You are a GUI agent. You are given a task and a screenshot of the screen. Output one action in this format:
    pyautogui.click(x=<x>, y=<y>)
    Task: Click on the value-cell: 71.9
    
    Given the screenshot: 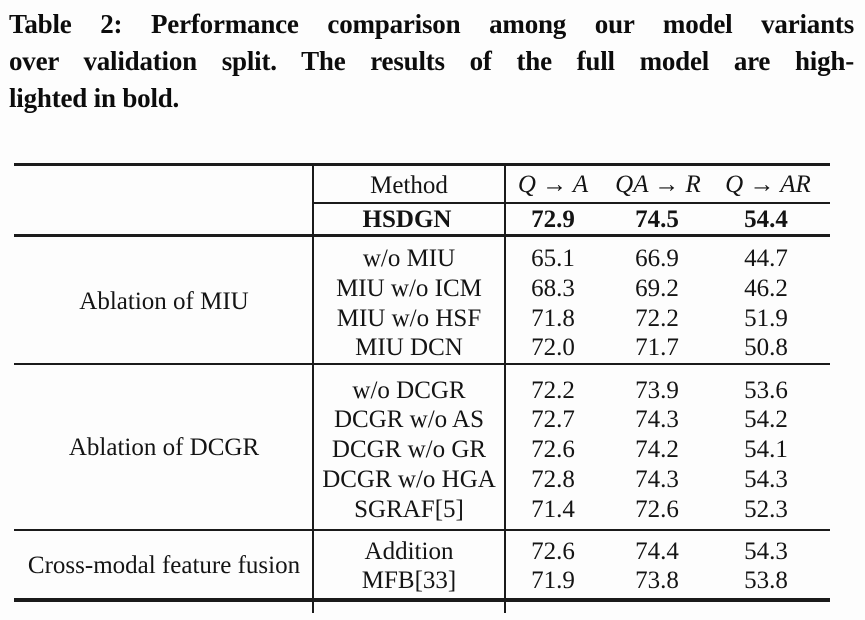 What is the action you would take?
    pyautogui.click(x=553, y=580)
    